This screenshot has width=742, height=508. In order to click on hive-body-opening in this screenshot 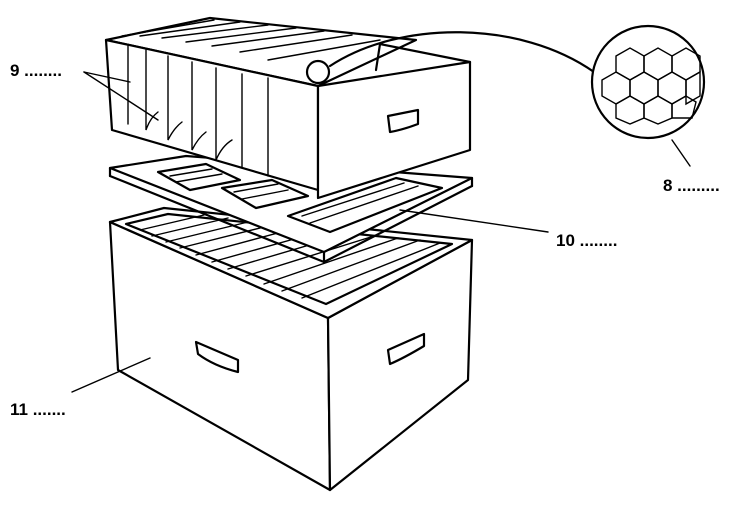, I will do `click(289, 259)`.